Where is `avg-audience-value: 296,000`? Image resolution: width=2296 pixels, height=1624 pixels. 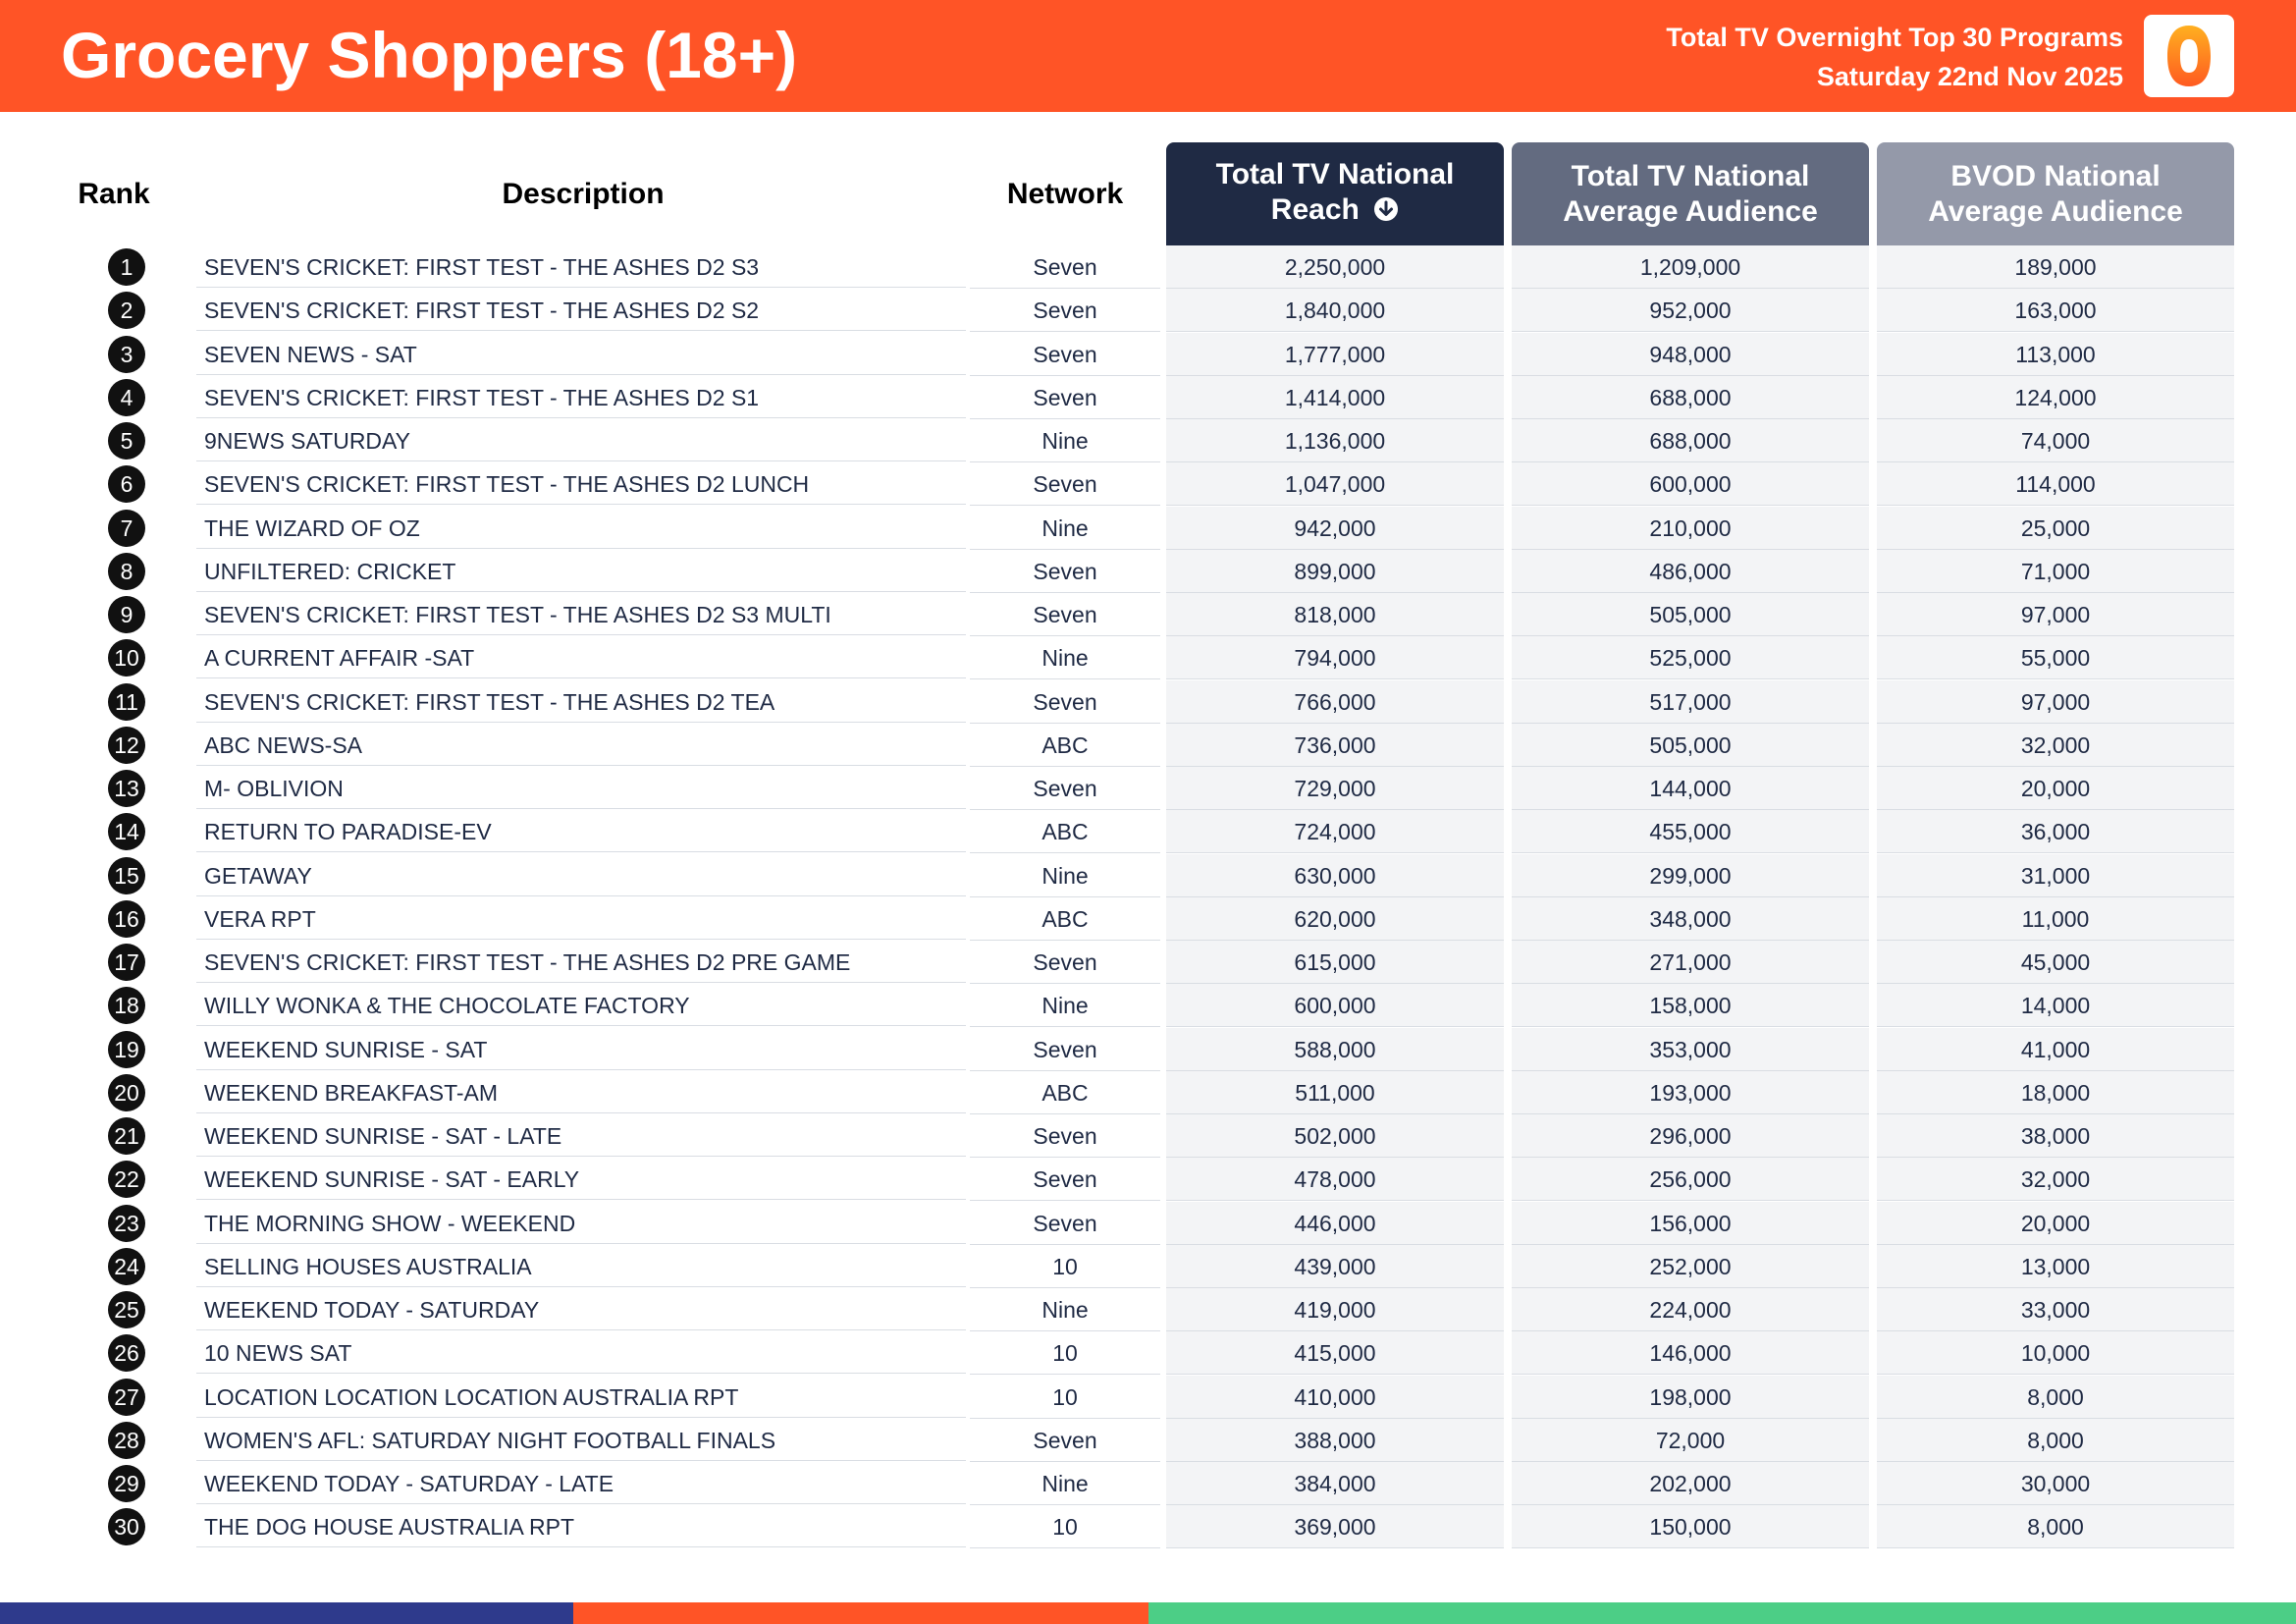 avg-audience-value: 296,000 is located at coordinates (1690, 1136).